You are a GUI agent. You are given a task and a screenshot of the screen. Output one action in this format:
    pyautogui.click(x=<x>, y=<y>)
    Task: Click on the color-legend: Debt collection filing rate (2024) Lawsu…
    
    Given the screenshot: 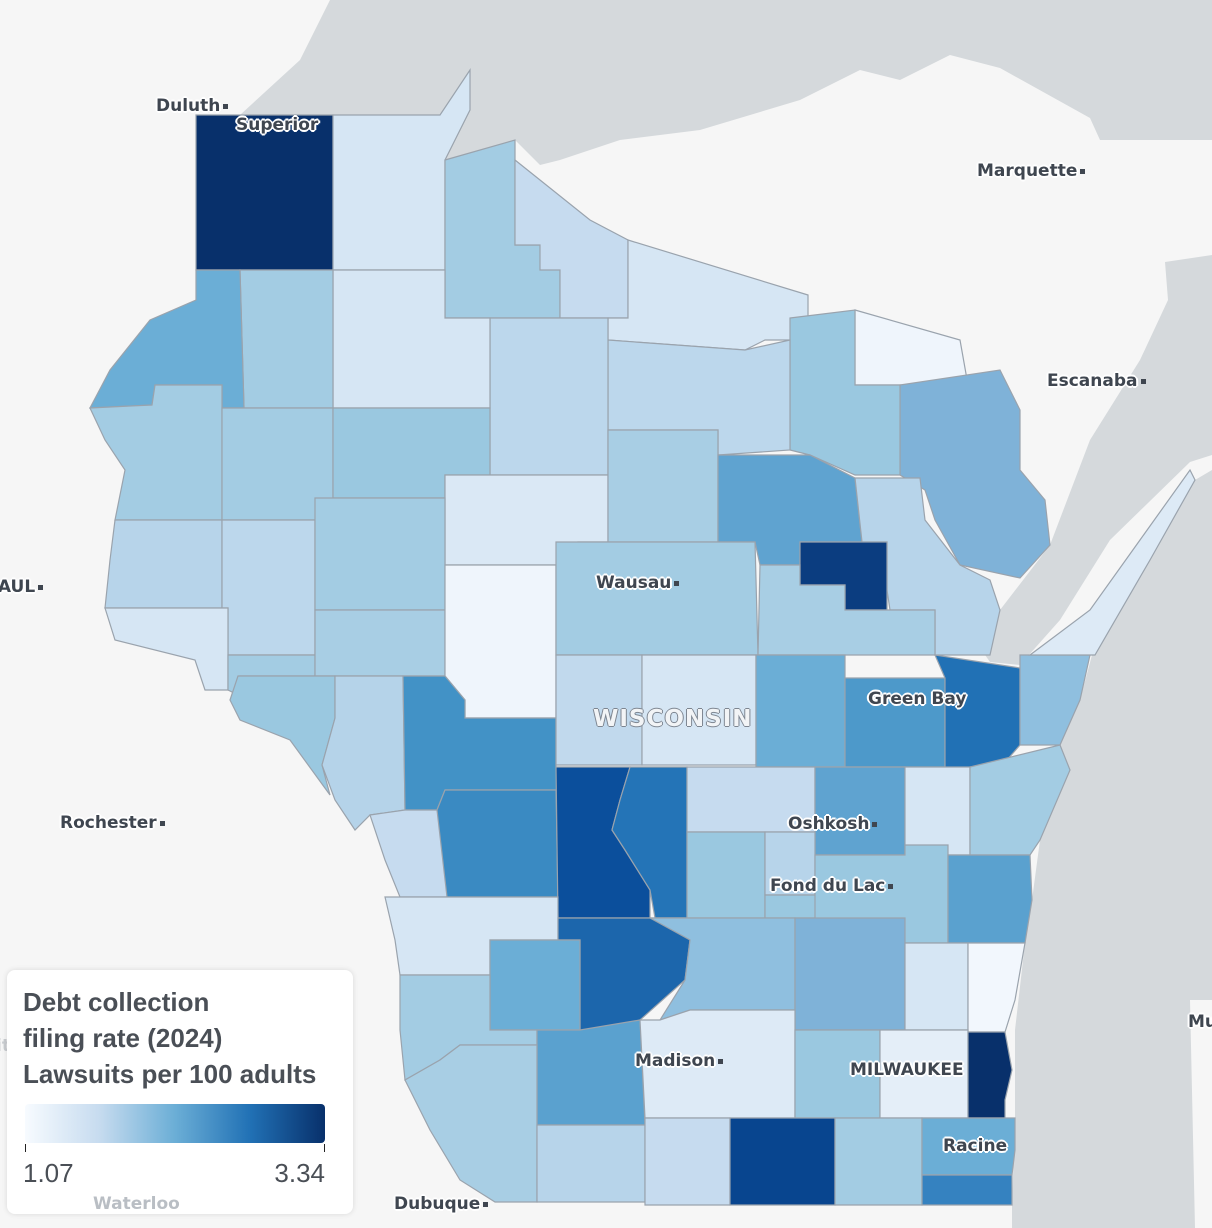 What is the action you would take?
    pyautogui.click(x=180, y=1092)
    